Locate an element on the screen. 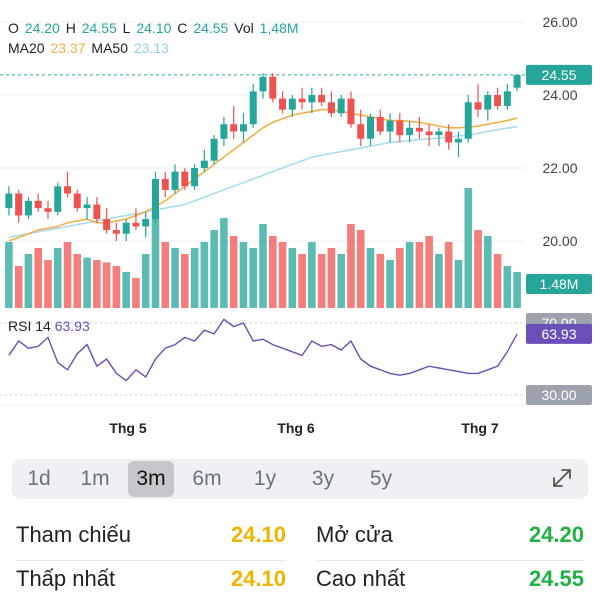  price-tick-label: 24.00 is located at coordinates (559, 95).